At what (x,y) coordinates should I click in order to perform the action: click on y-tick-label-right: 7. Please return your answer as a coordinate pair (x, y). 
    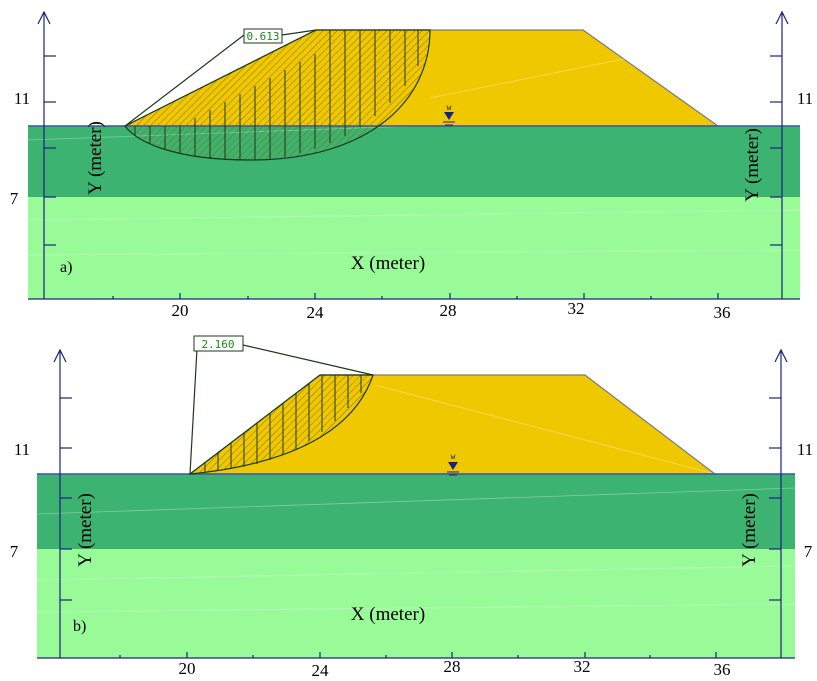
    Looking at the image, I should click on (808, 551).